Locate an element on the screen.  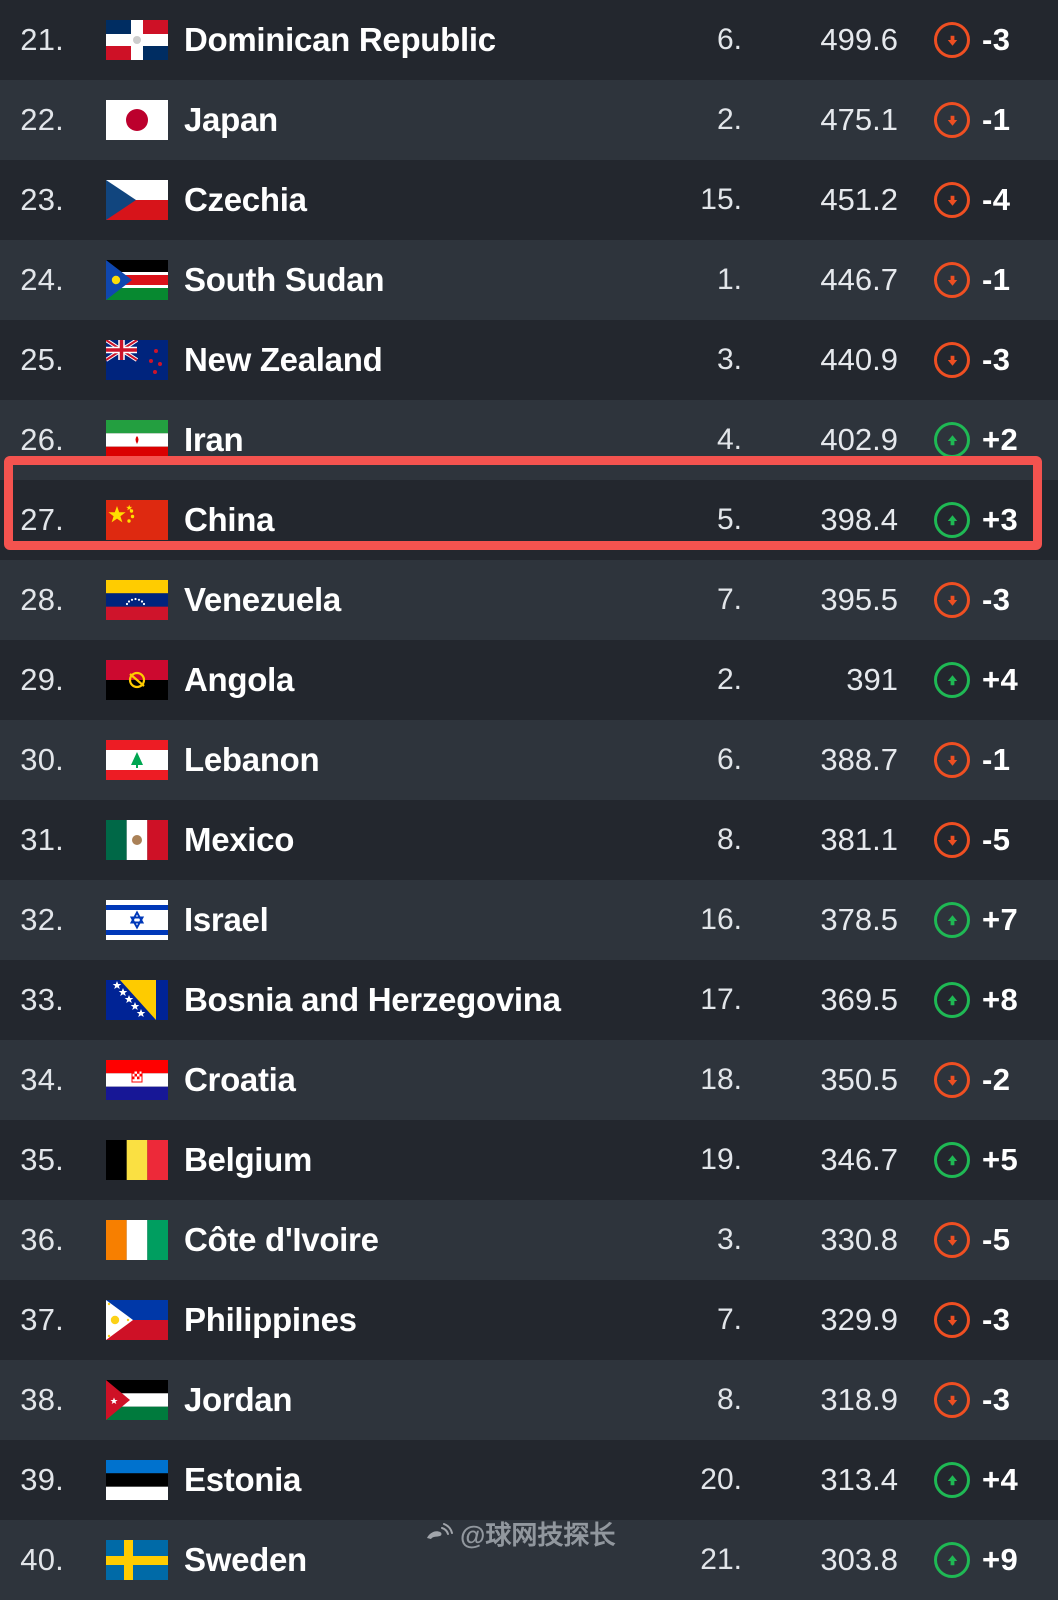
points-value: 330.8 is located at coordinates (859, 1239).